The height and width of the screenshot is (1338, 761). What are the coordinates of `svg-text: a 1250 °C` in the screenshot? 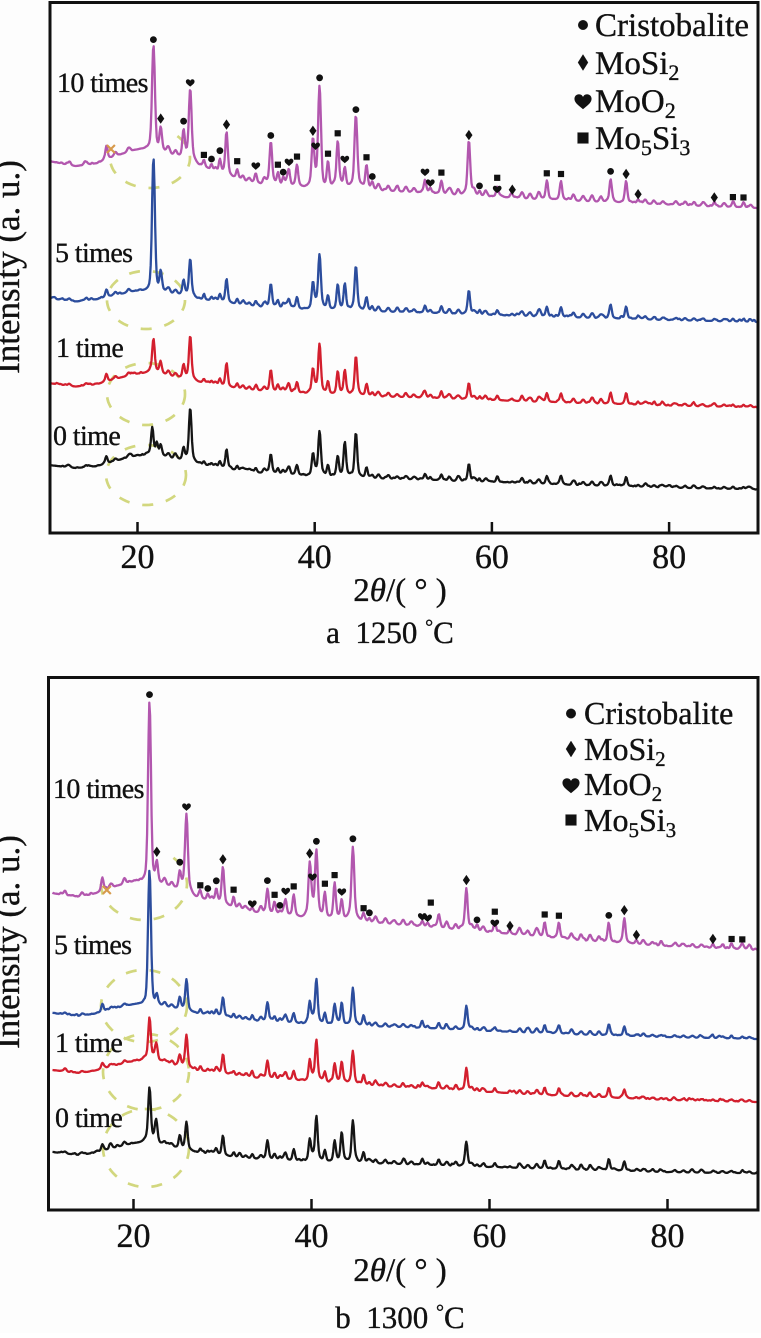 It's located at (390, 632).